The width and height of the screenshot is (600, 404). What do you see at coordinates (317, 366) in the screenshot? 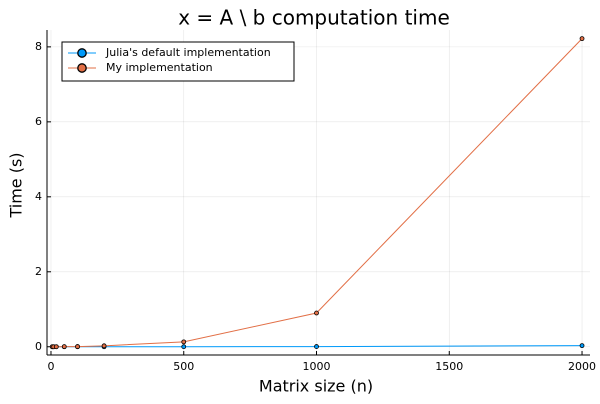
I see `x-tick-label: 1000` at bounding box center [317, 366].